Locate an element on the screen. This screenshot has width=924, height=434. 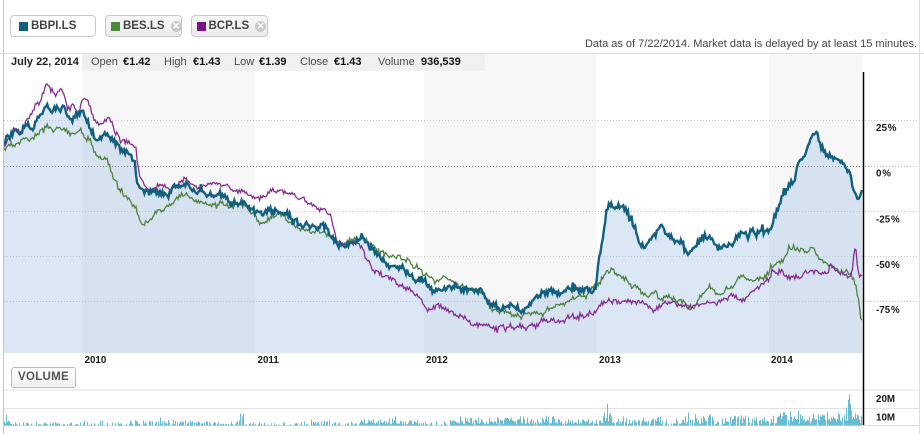
svg-text: 10M is located at coordinates (885, 418).